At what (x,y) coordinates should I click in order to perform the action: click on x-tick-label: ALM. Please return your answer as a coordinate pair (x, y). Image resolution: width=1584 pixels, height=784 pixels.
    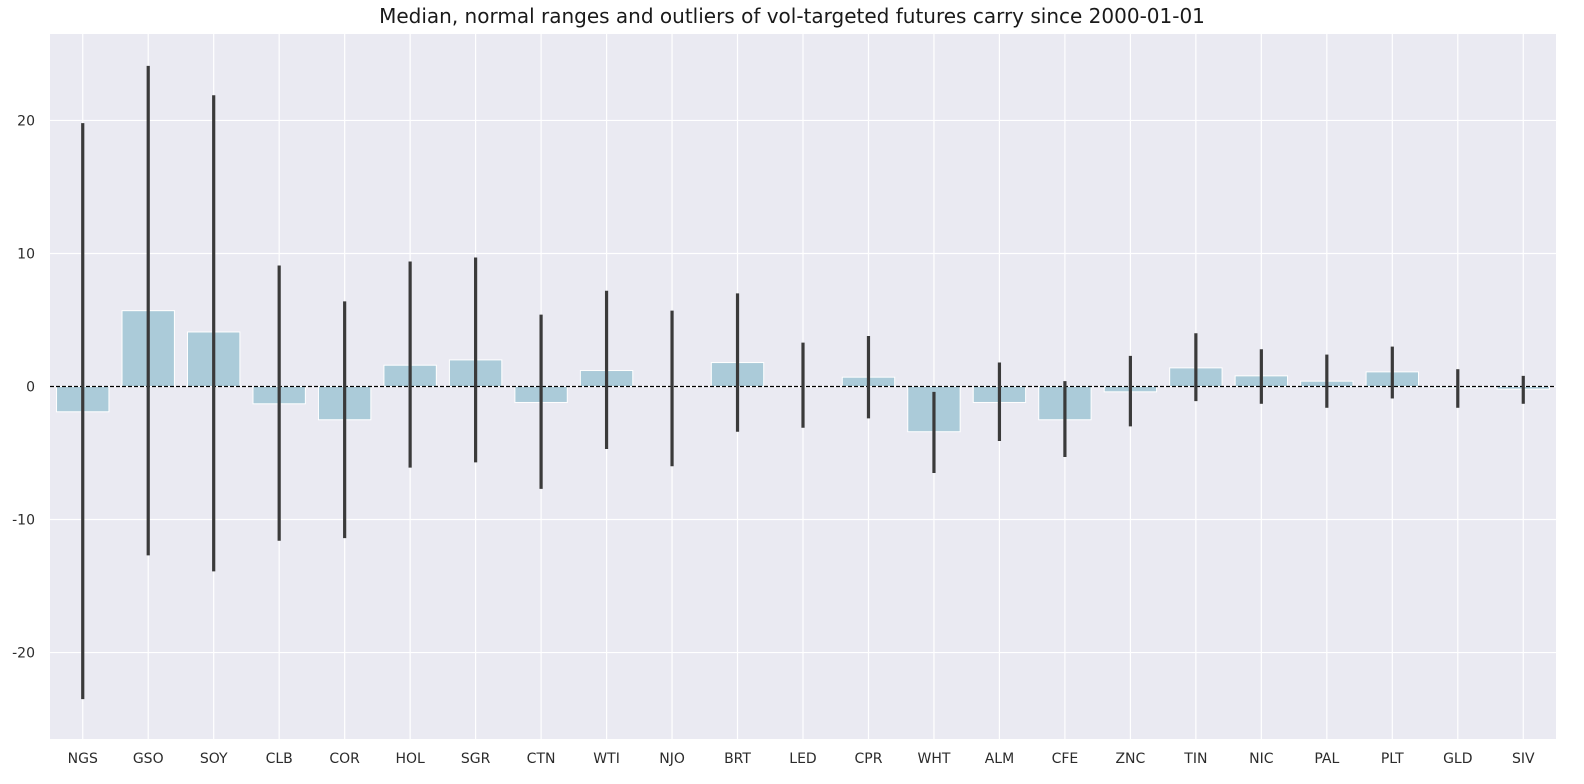
    Looking at the image, I should click on (999, 759).